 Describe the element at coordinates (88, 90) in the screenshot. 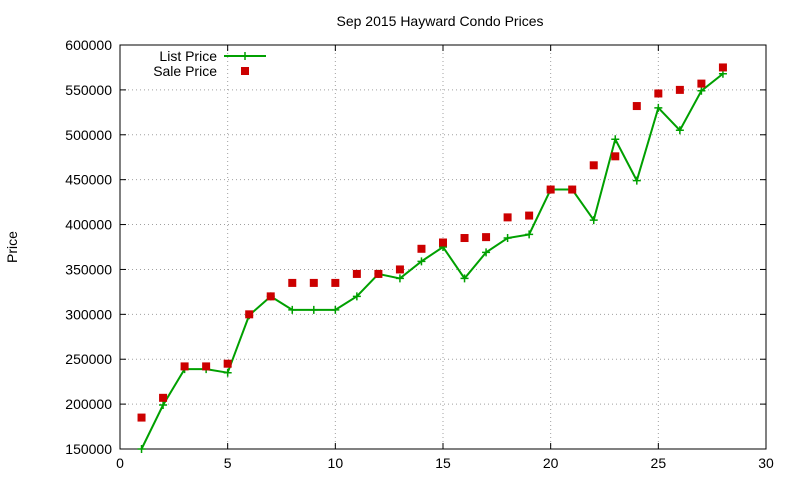

I see `y-tick-label: 550000` at that location.